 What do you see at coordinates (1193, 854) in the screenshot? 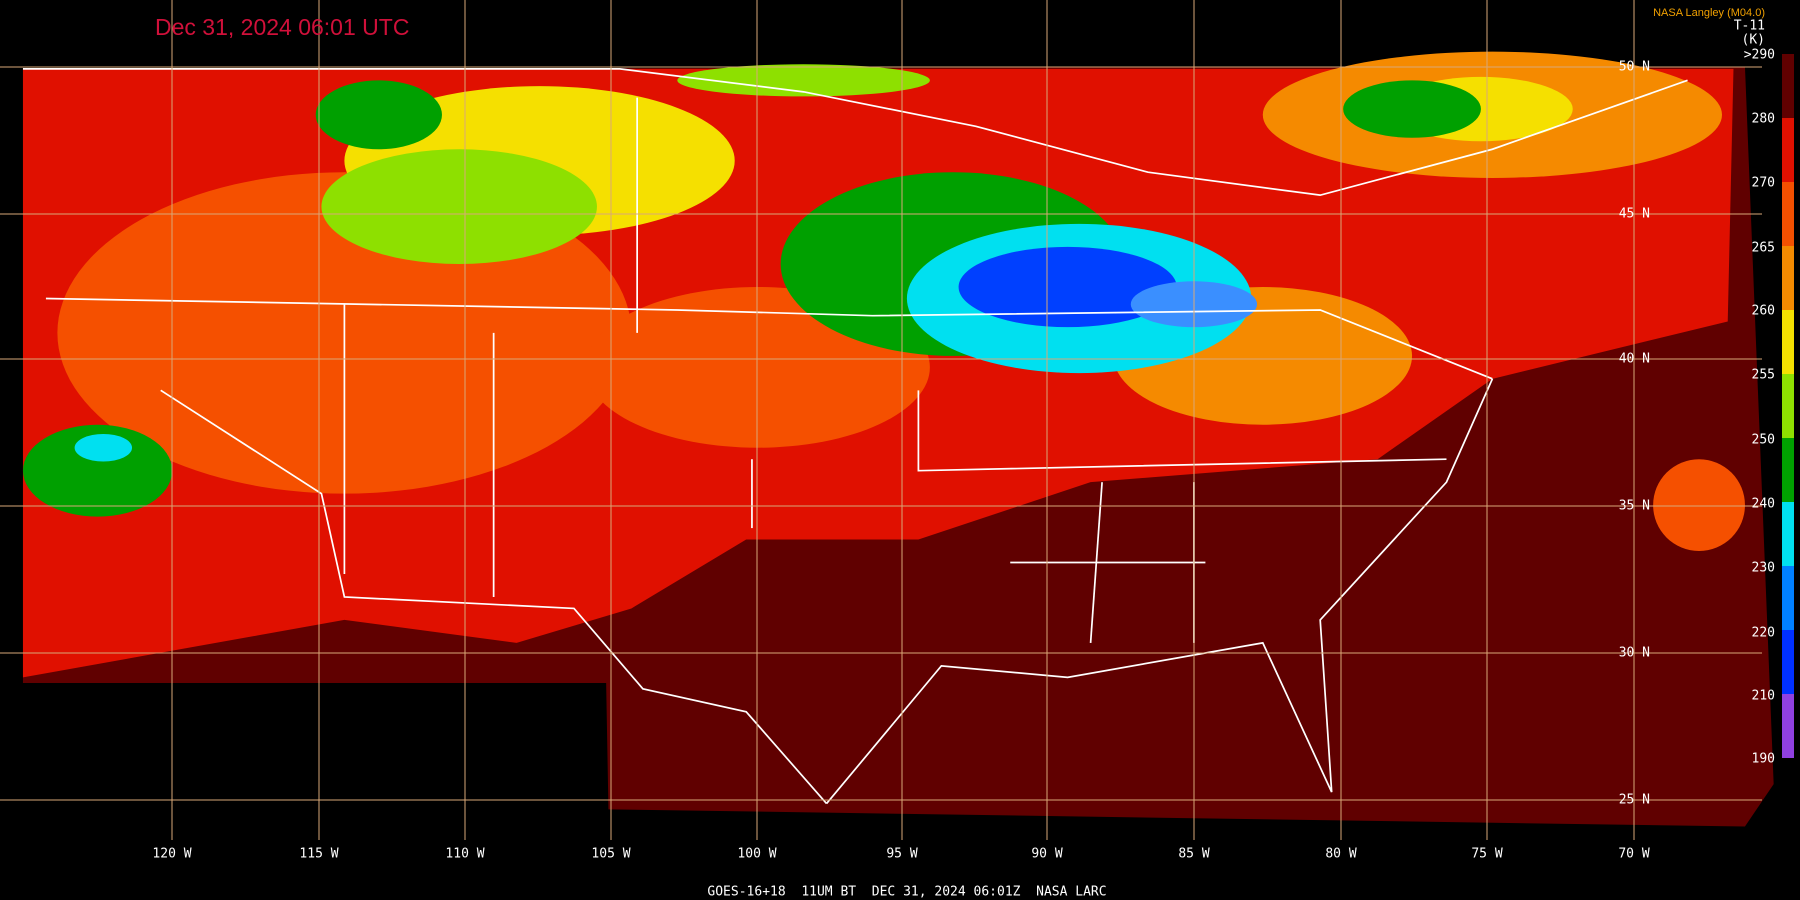
I see `longitude-label: 85 W` at bounding box center [1193, 854].